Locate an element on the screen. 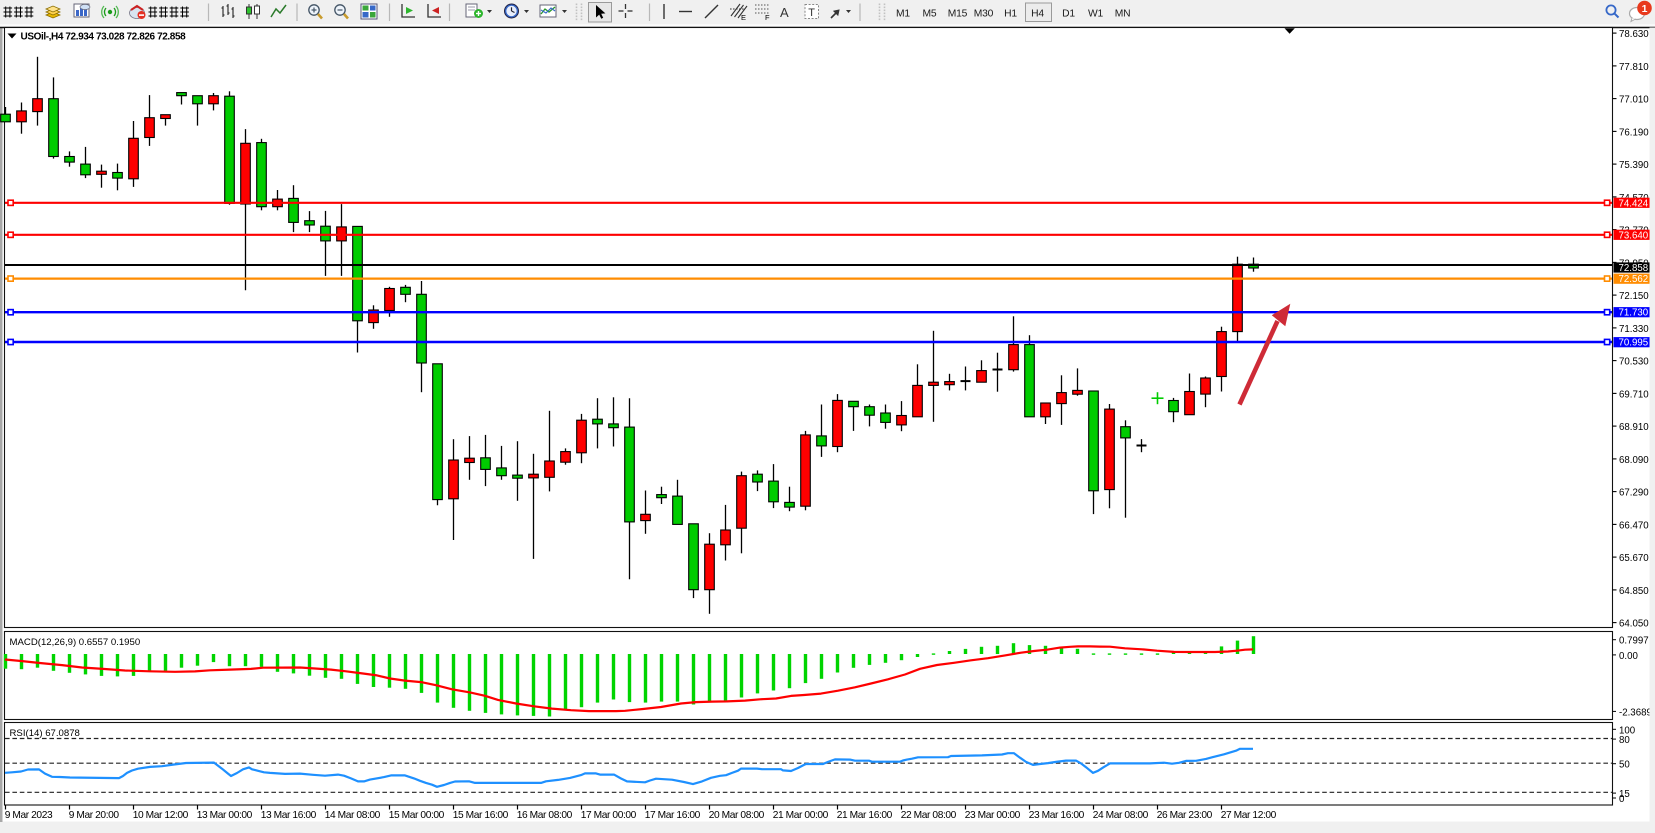  svg-text: 15 Mar 16:00 is located at coordinates (481, 815).